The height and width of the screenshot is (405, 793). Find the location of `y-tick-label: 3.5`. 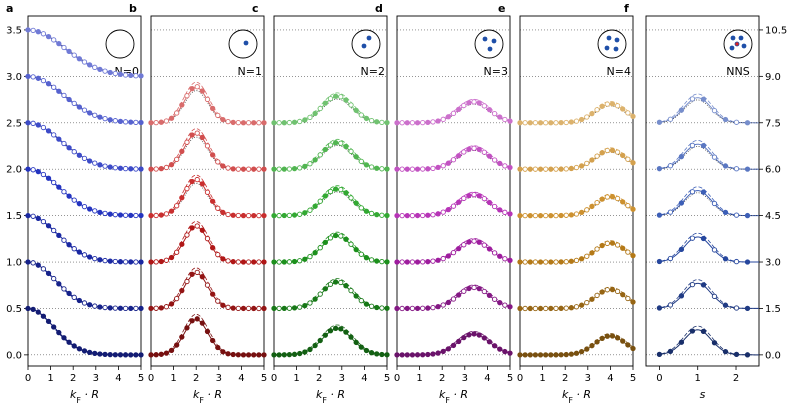

y-tick-label: 3.5 is located at coordinates (14, 30).